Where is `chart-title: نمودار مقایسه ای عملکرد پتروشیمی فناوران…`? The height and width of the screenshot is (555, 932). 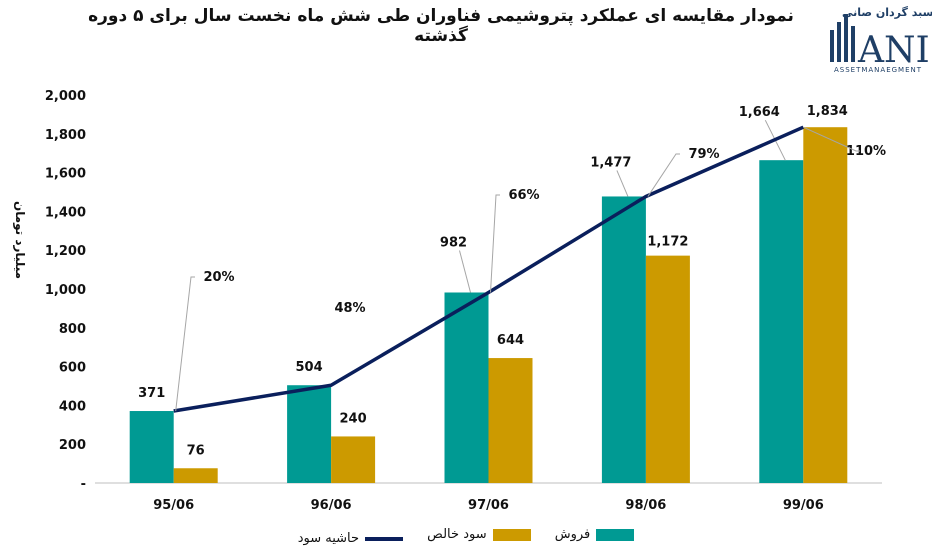 chart-title: نمودار مقایسه ای عملکرد پتروشیمی فناوران… is located at coordinates (441, 26).